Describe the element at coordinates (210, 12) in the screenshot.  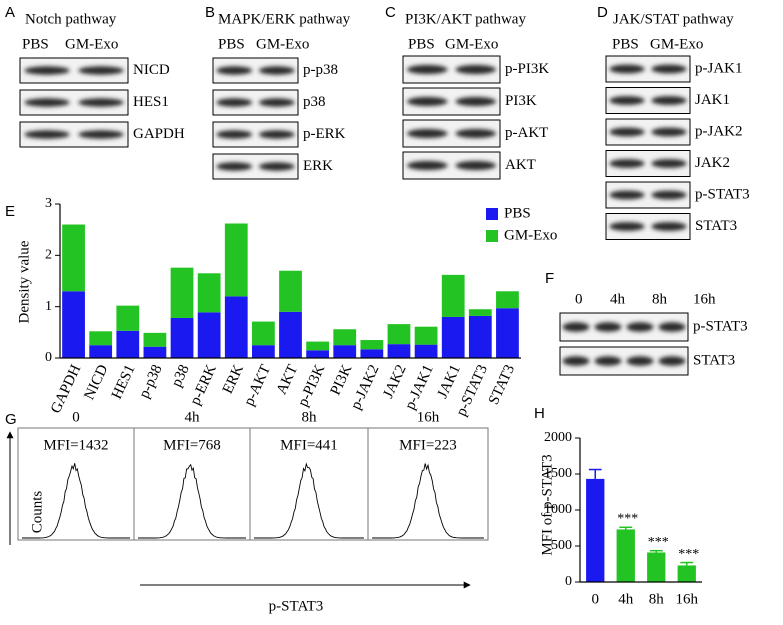
I see `panel-letter: B` at that location.